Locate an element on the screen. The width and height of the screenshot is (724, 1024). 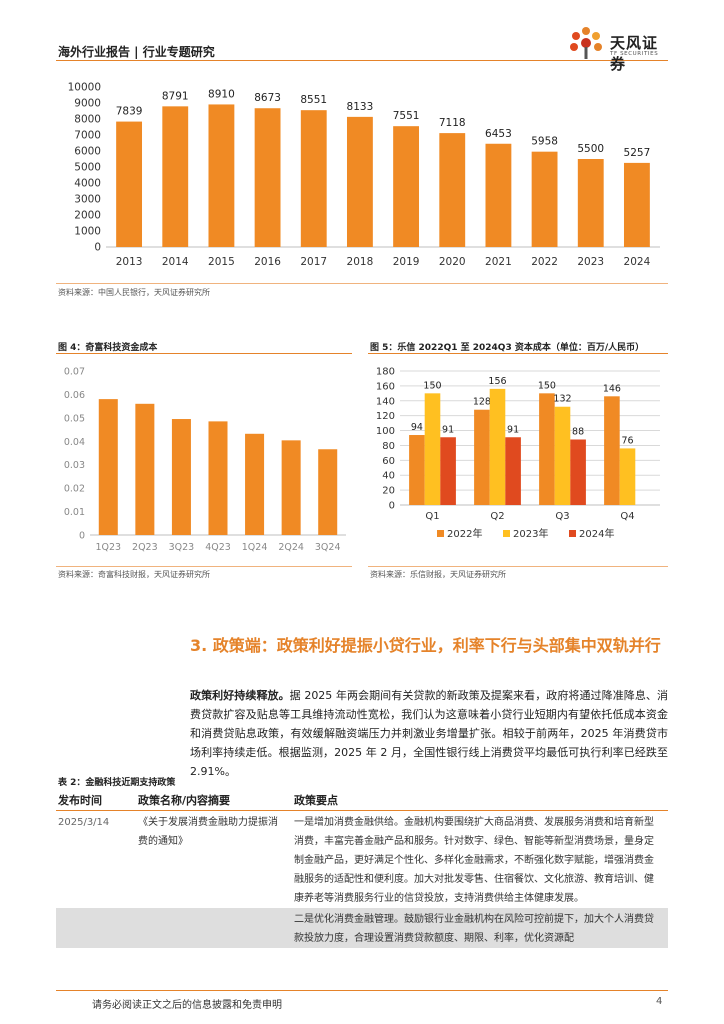
legend-label: 2022年 is located at coordinates (464, 533).